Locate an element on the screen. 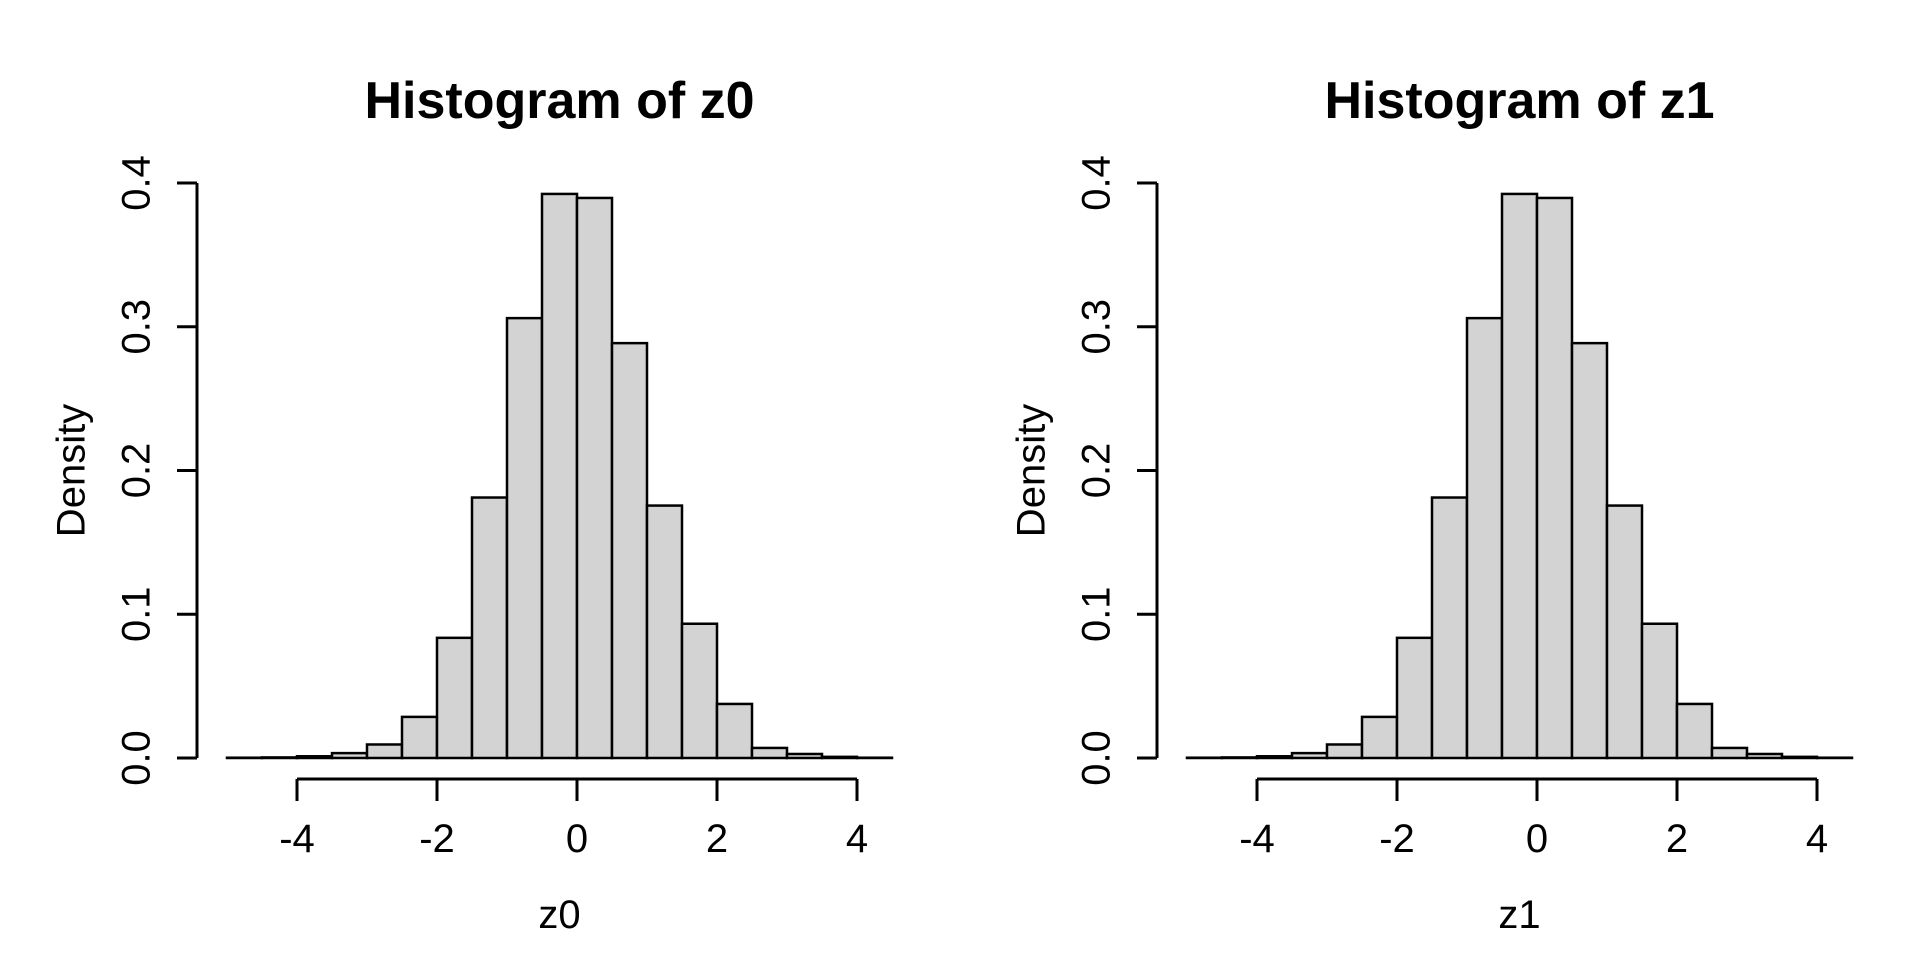 This screenshot has width=1920, height=960. x-axis-label: z0 is located at coordinates (559, 915).